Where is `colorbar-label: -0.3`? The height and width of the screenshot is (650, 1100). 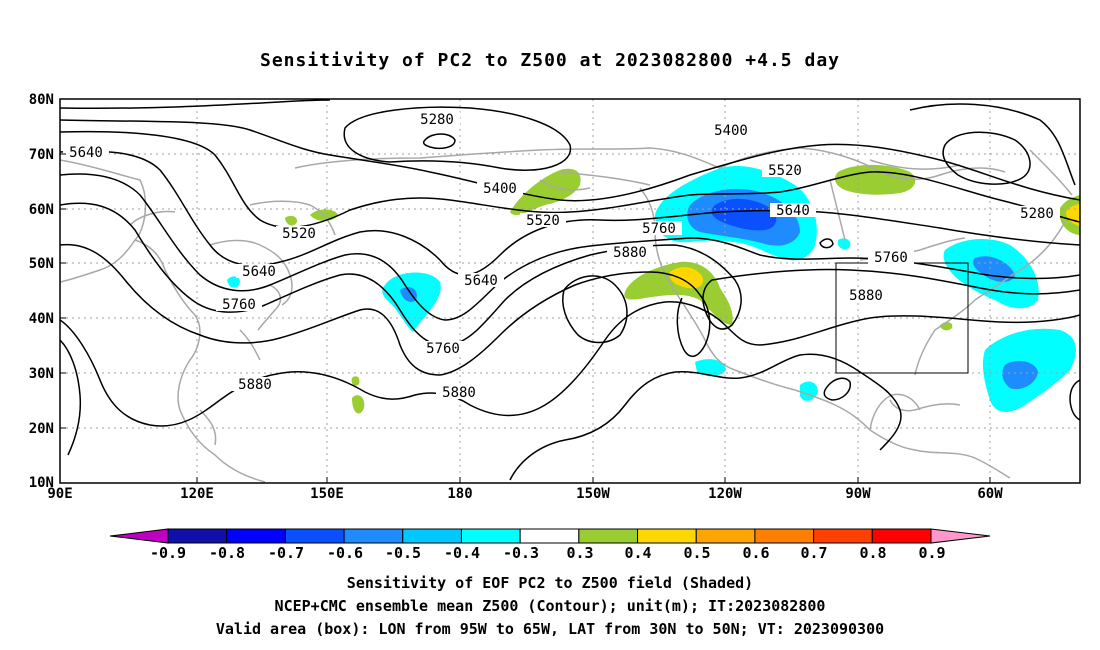
colorbar-label: -0.3 is located at coordinates (521, 553).